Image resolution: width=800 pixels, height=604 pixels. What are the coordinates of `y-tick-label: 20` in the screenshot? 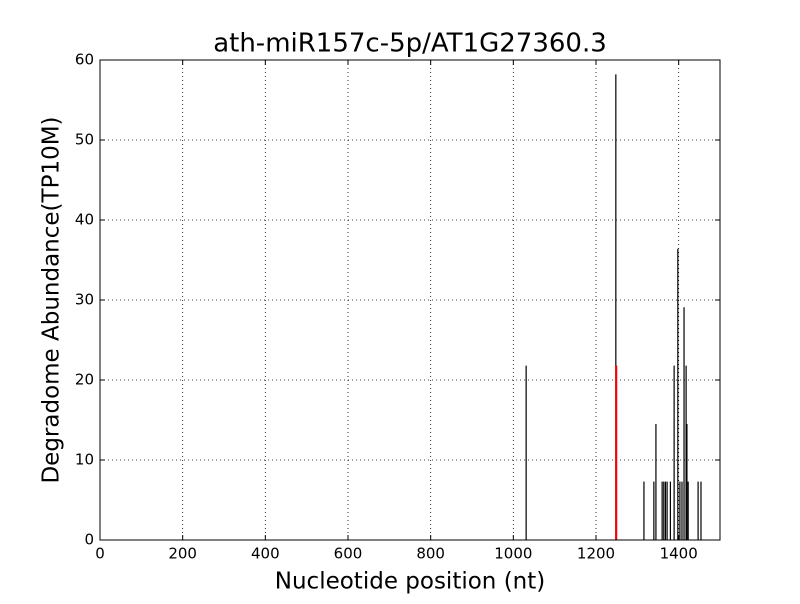 It's located at (84, 380).